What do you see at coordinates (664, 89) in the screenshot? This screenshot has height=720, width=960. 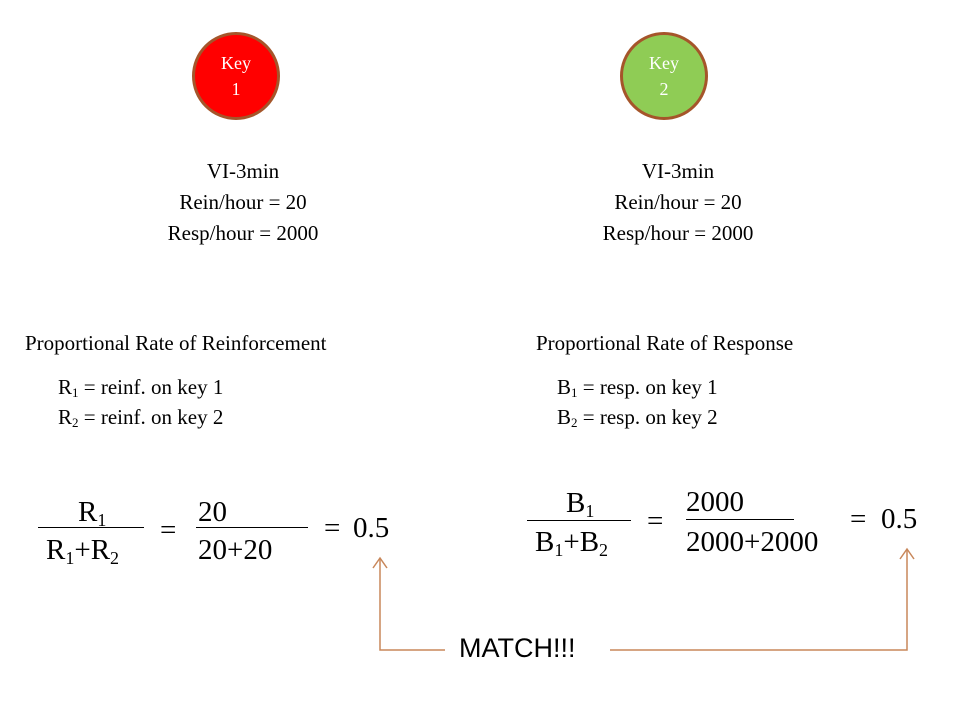 I see `key-2-number: 2` at bounding box center [664, 89].